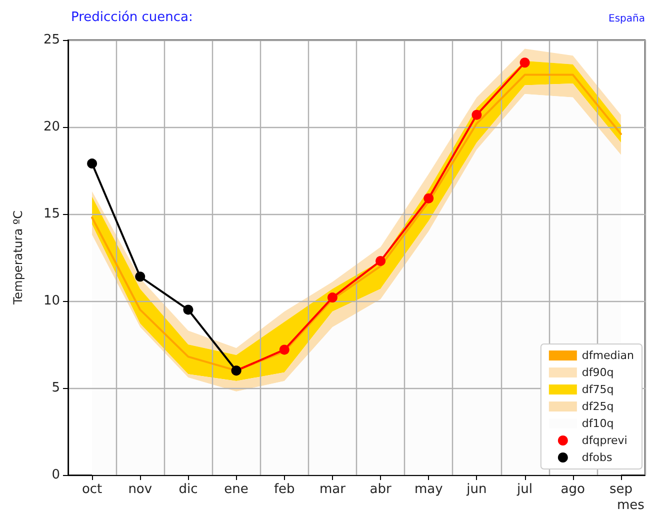  I want to click on y-tick-label: 10, so click(51, 301).